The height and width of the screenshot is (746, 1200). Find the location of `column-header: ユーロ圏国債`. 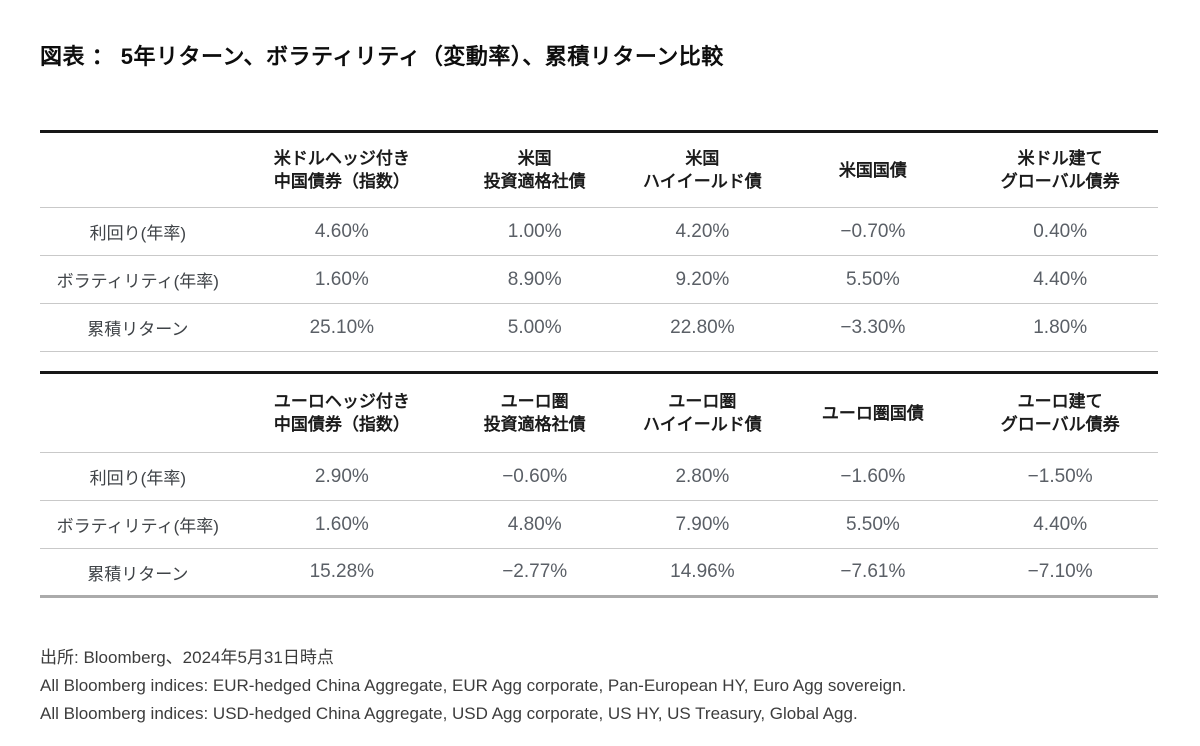

column-header: ユーロ圏国債 is located at coordinates (872, 413).